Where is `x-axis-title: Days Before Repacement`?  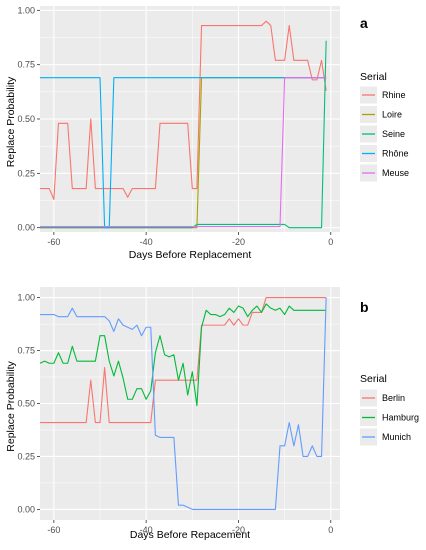
x-axis-title: Days Before Repacement is located at coordinates (190, 535).